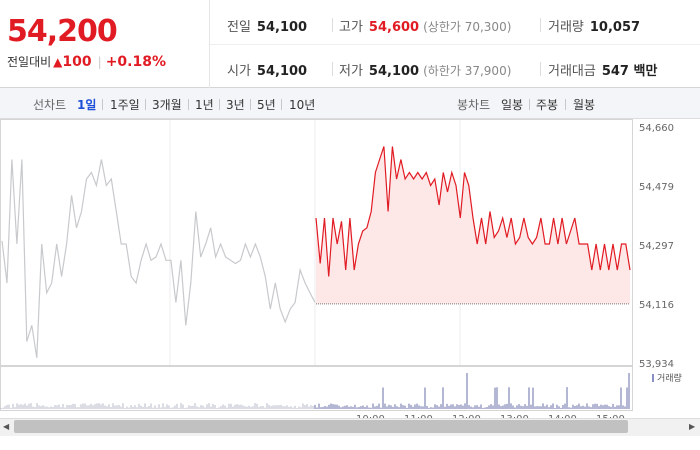 This screenshot has width=700, height=450. Describe the element at coordinates (474, 105) in the screenshot. I see `candle-chart-title: 봉차트` at that location.